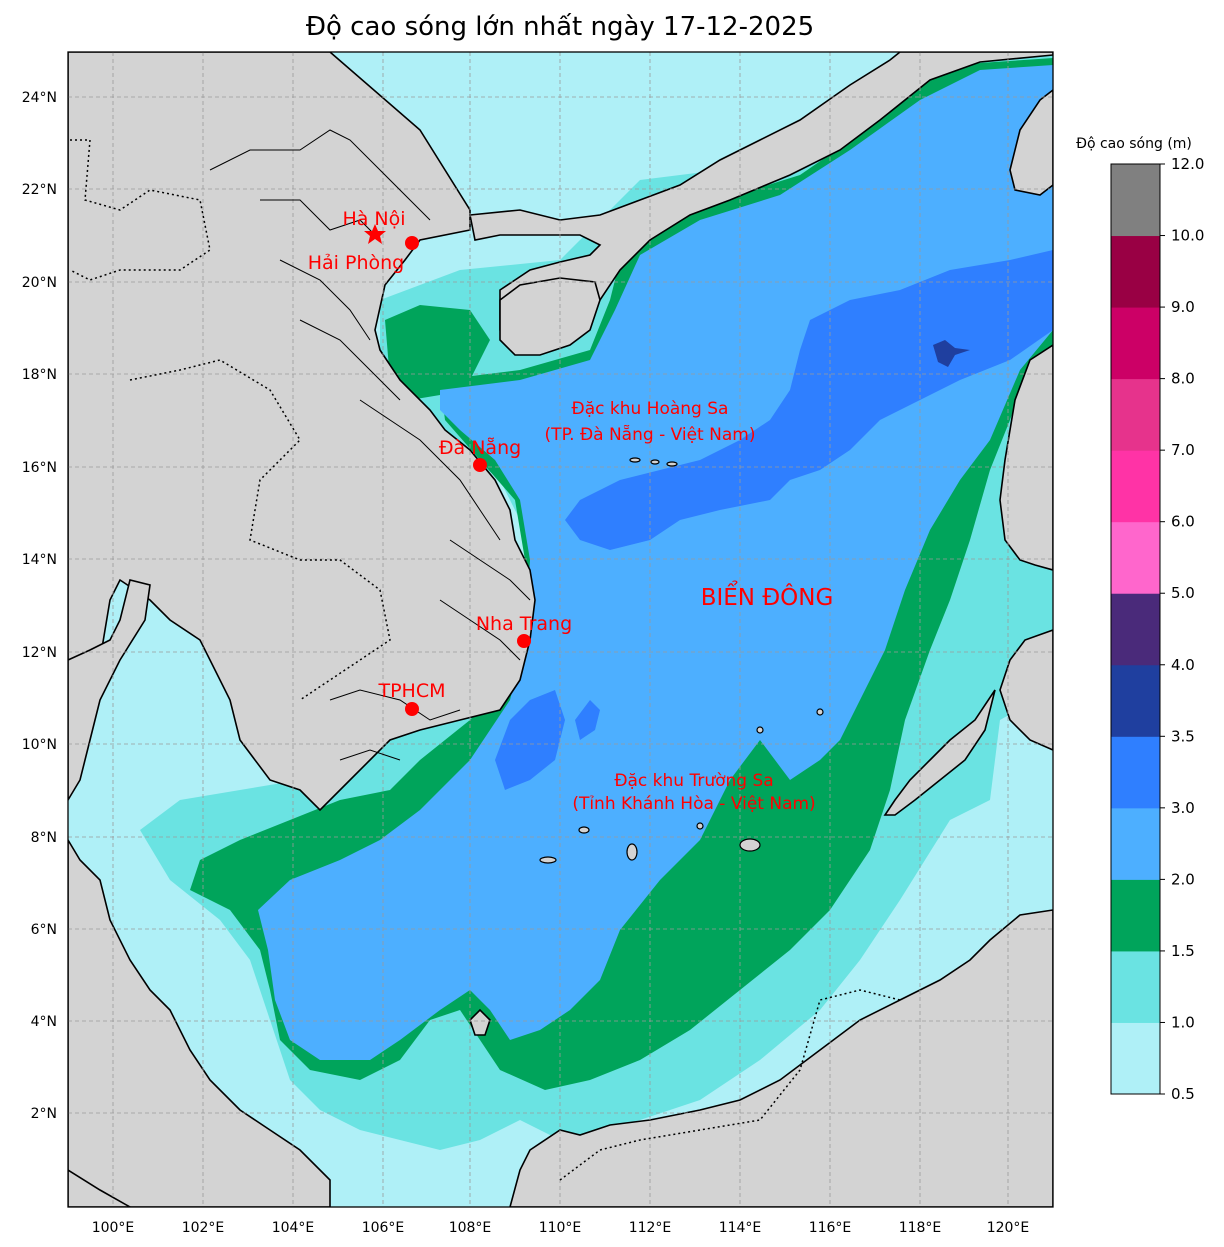  I want to click on truong-sa-label: Đặc khu Trường Sa, so click(693, 781).